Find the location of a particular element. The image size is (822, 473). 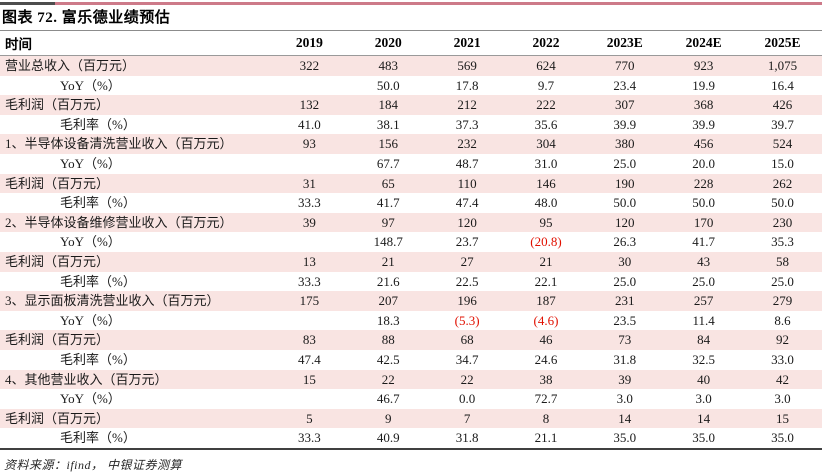

value-cell: 22.1 is located at coordinates (546, 281).